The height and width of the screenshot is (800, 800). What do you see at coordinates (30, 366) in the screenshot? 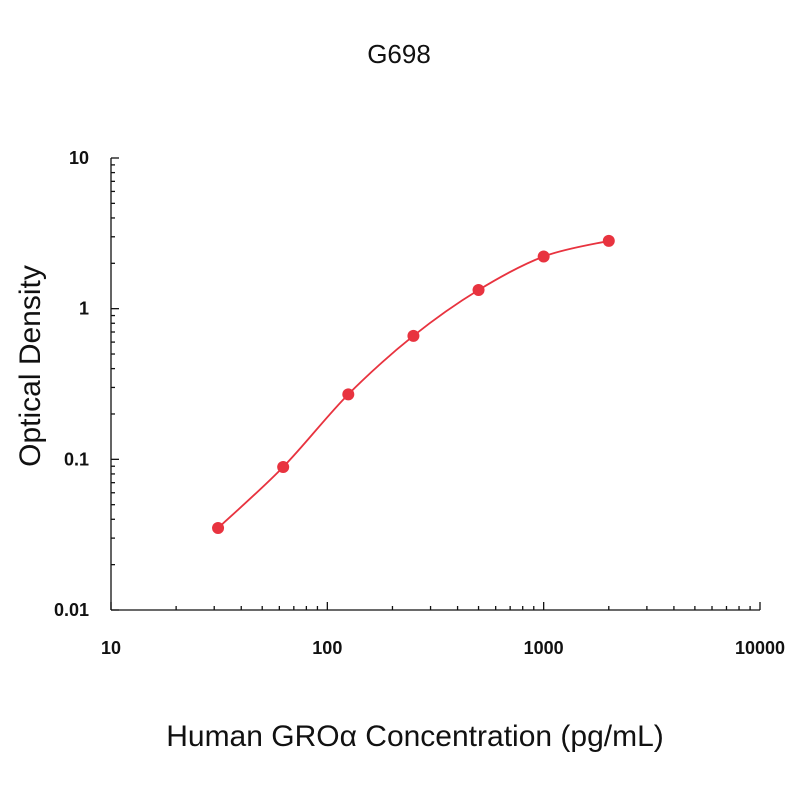
I see `y-axis-label: Optical Density` at bounding box center [30, 366].